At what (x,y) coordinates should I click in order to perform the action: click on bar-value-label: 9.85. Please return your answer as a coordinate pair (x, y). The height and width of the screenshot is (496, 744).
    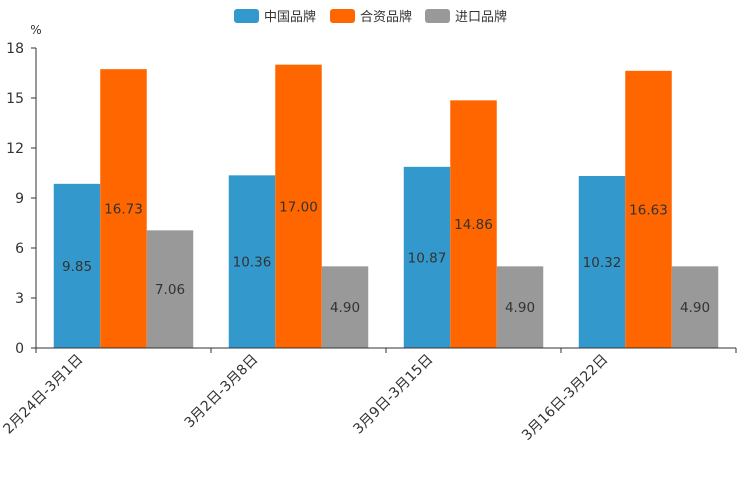
    Looking at the image, I should click on (77, 267).